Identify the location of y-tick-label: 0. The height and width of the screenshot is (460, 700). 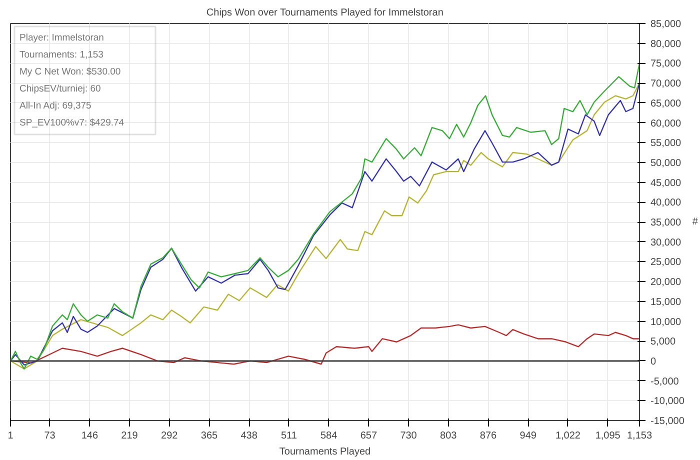
(653, 362).